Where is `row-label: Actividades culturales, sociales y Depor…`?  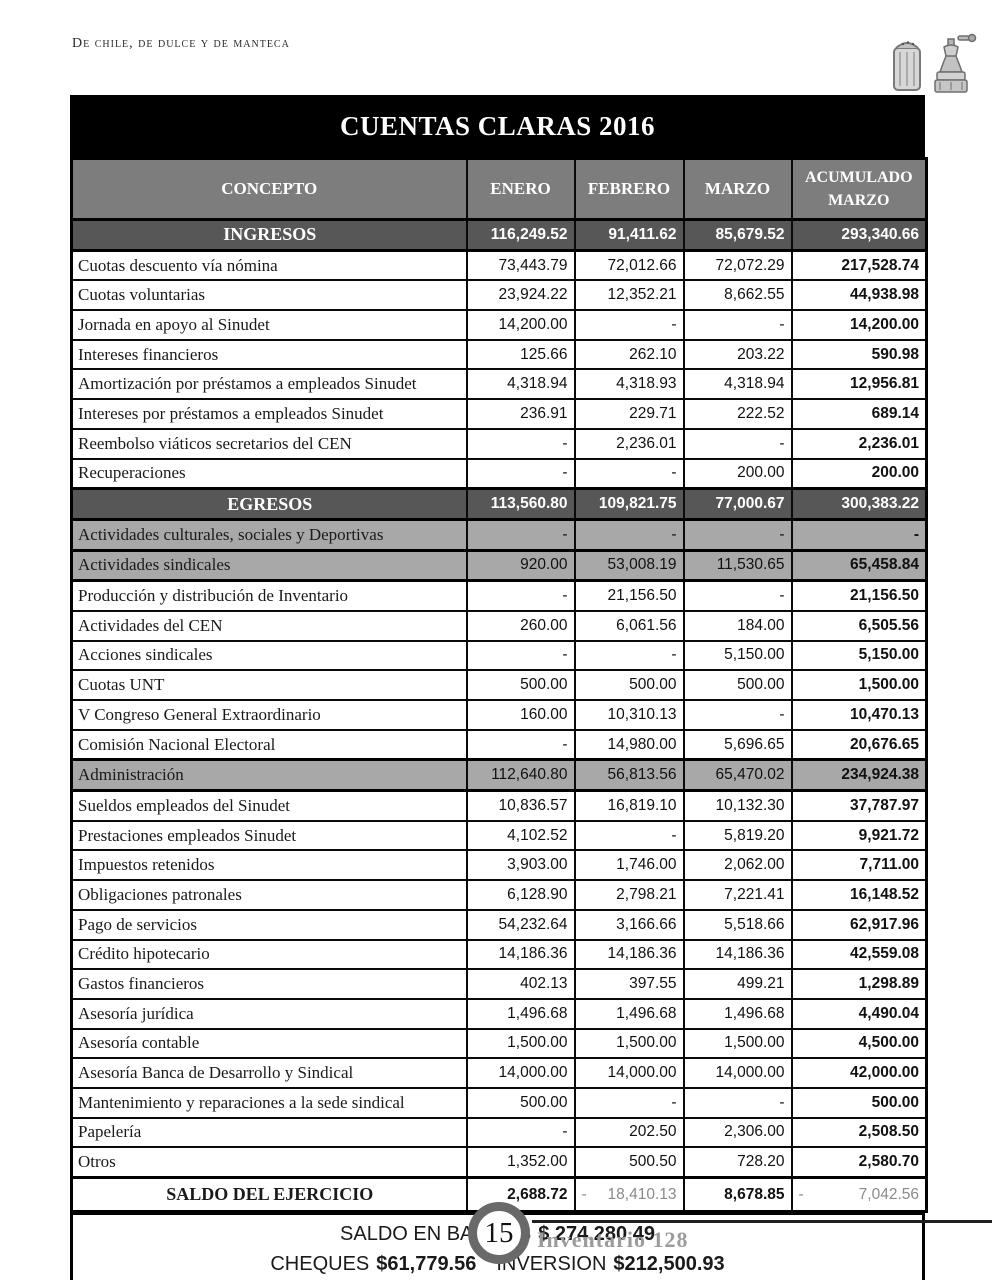
row-label: Actividades culturales, sociales y Depor… is located at coordinates (269, 534).